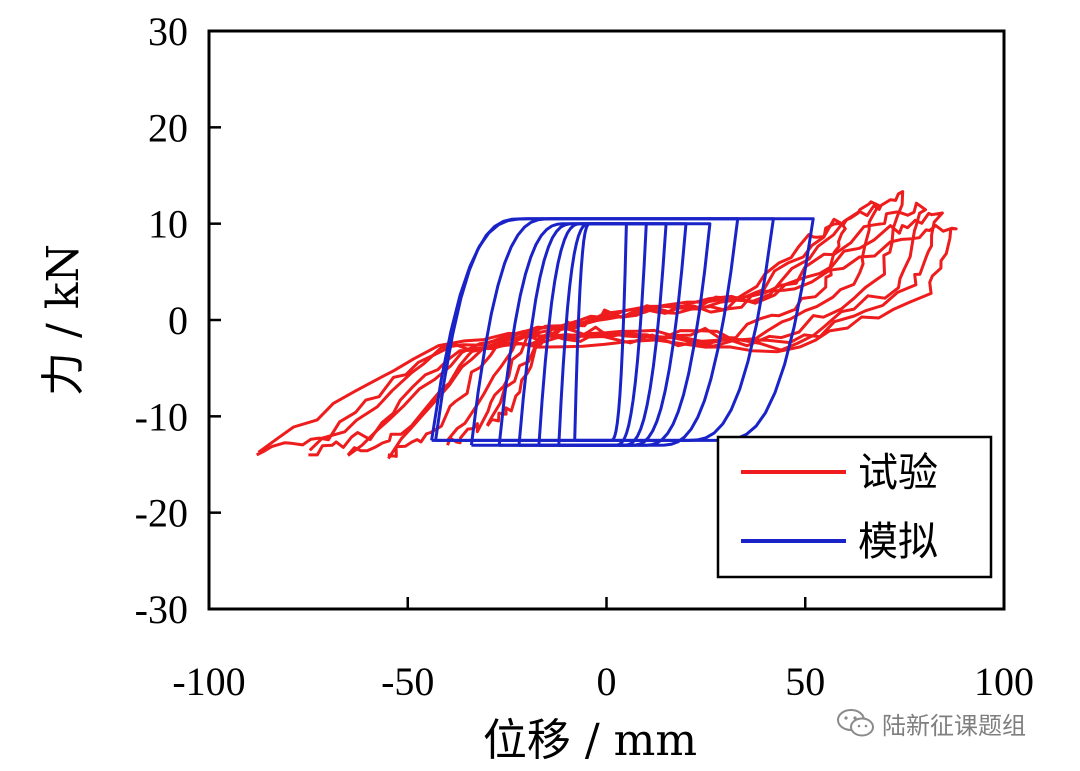  What do you see at coordinates (607, 681) in the screenshot?
I see `x-tick-label: 0` at bounding box center [607, 681].